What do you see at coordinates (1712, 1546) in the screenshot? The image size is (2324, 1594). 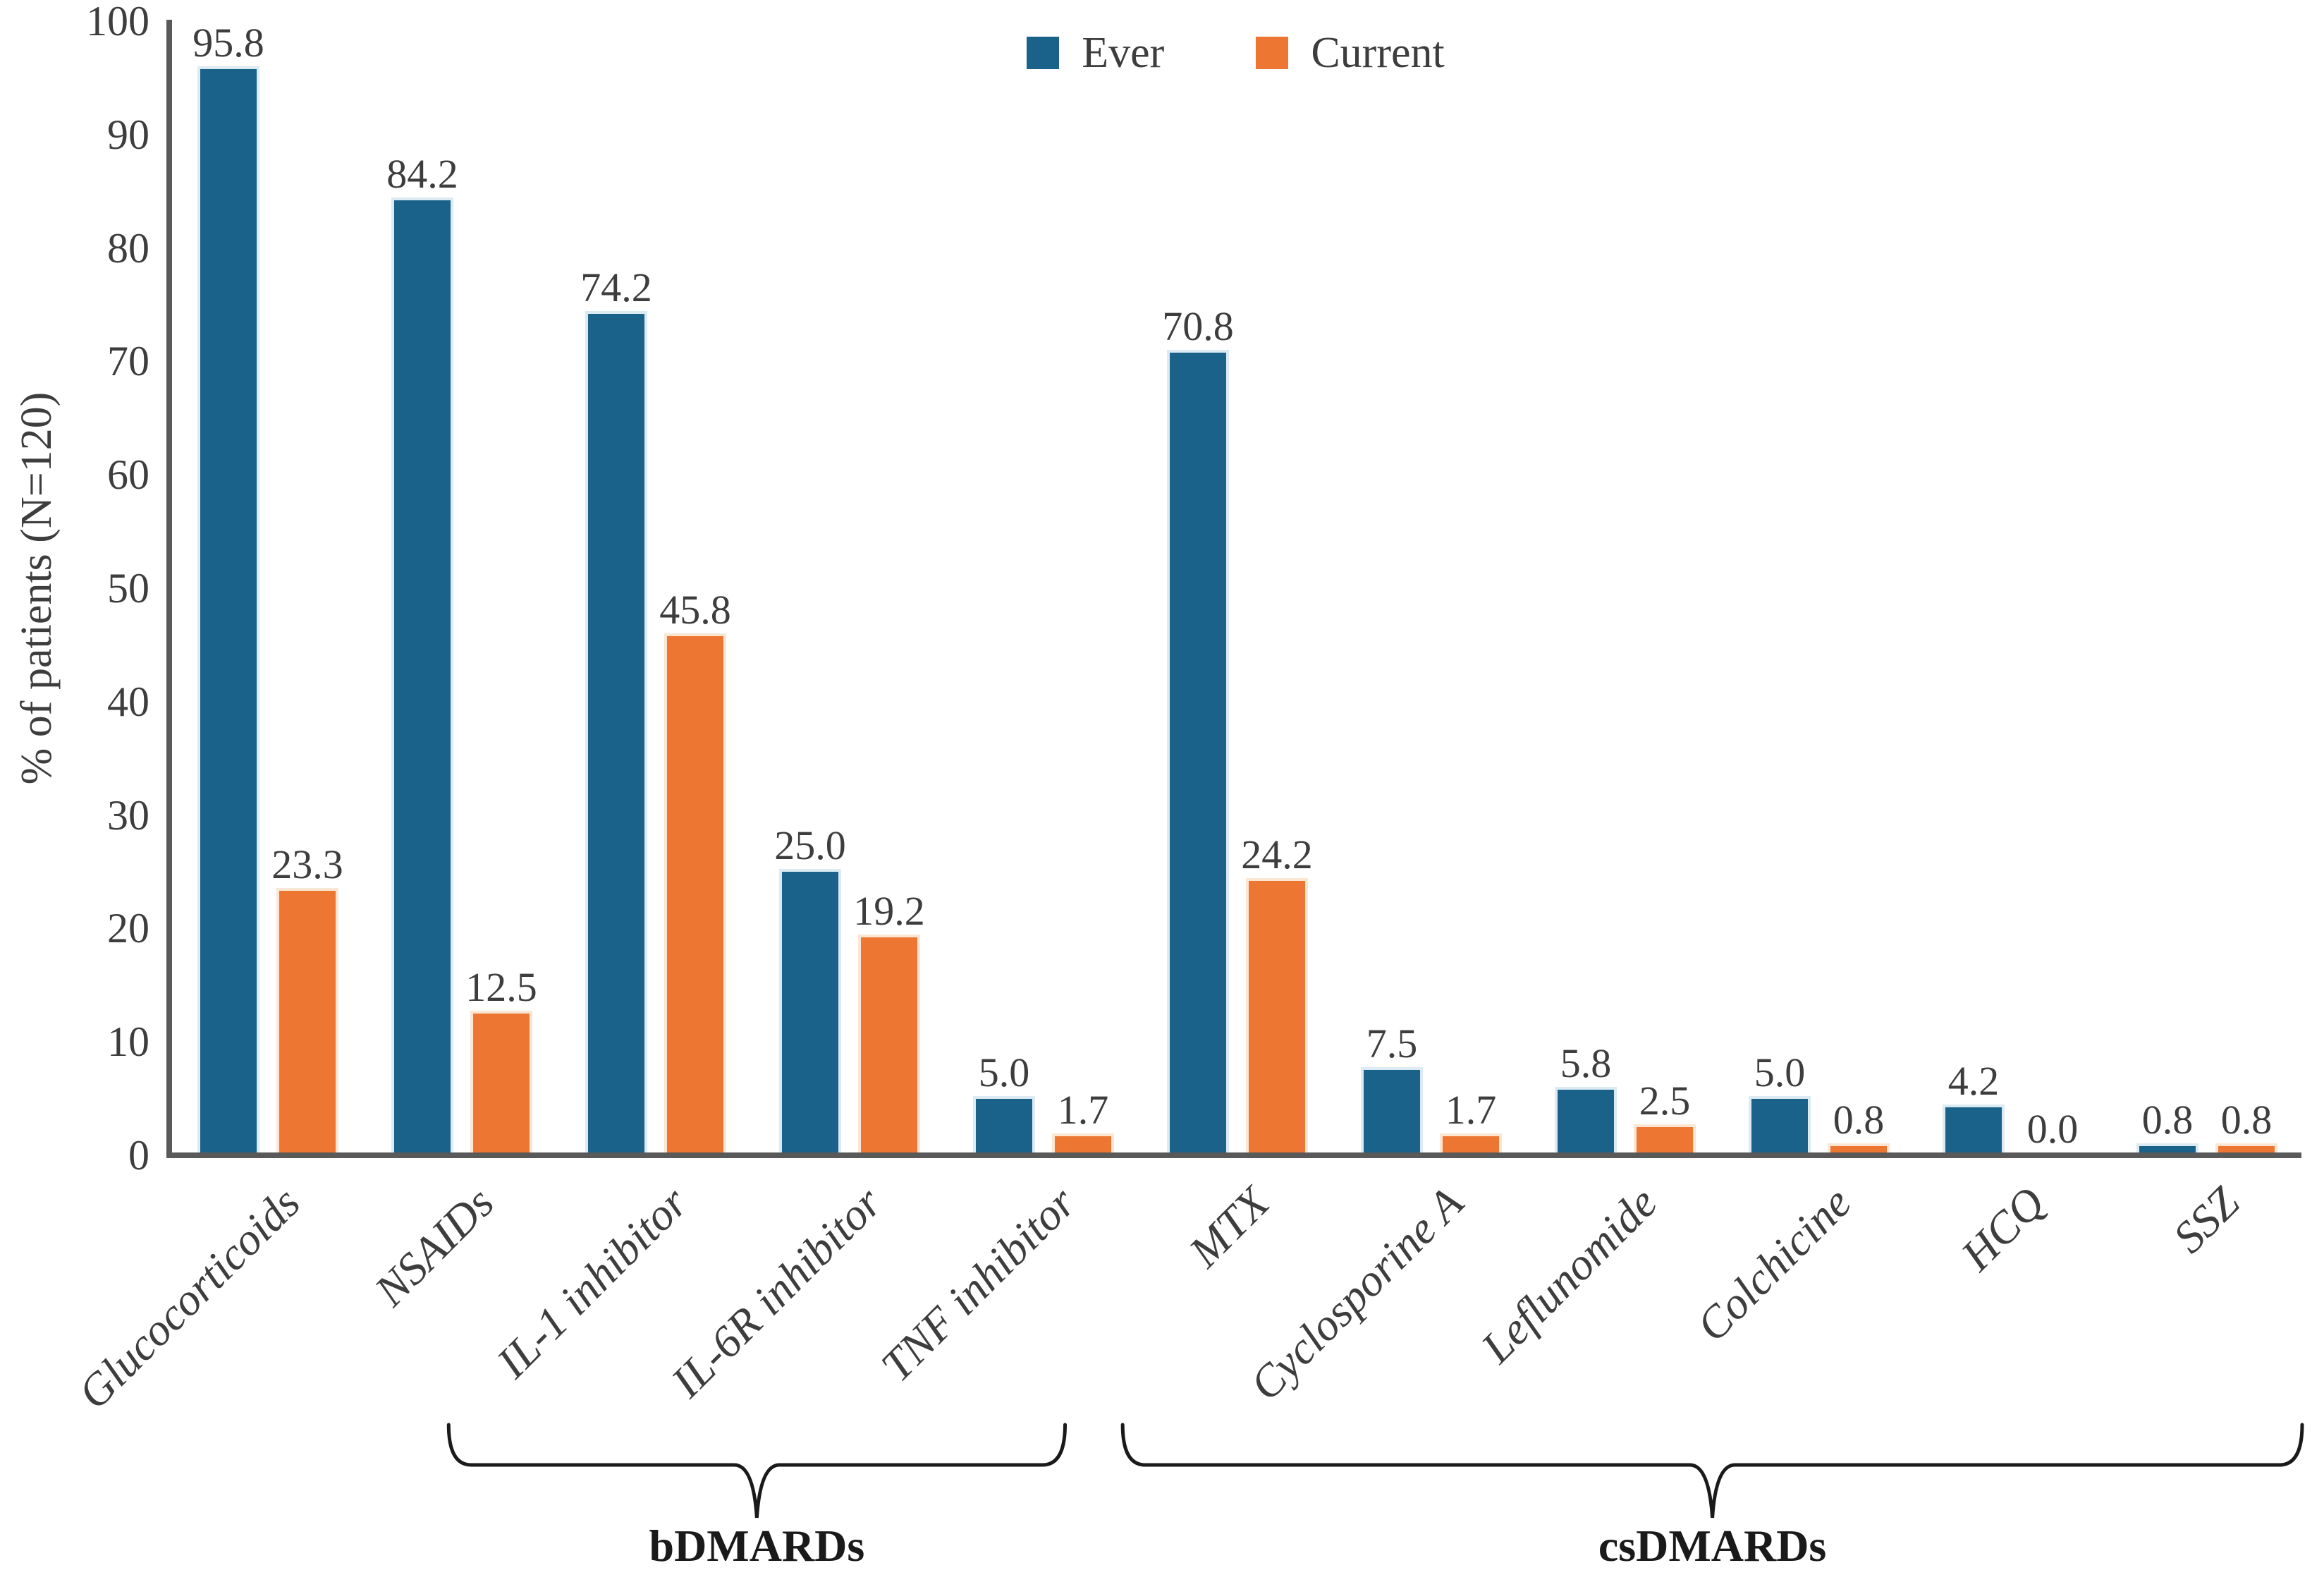 I see `csdmards-group-label: csDMARDs` at bounding box center [1712, 1546].